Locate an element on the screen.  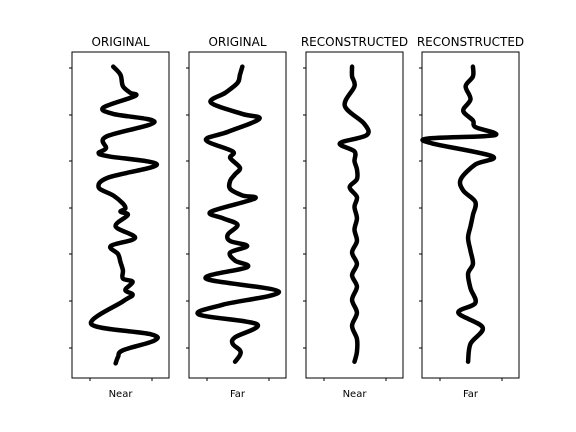
panel-2: ORIGINAL Far is located at coordinates (236, 217).